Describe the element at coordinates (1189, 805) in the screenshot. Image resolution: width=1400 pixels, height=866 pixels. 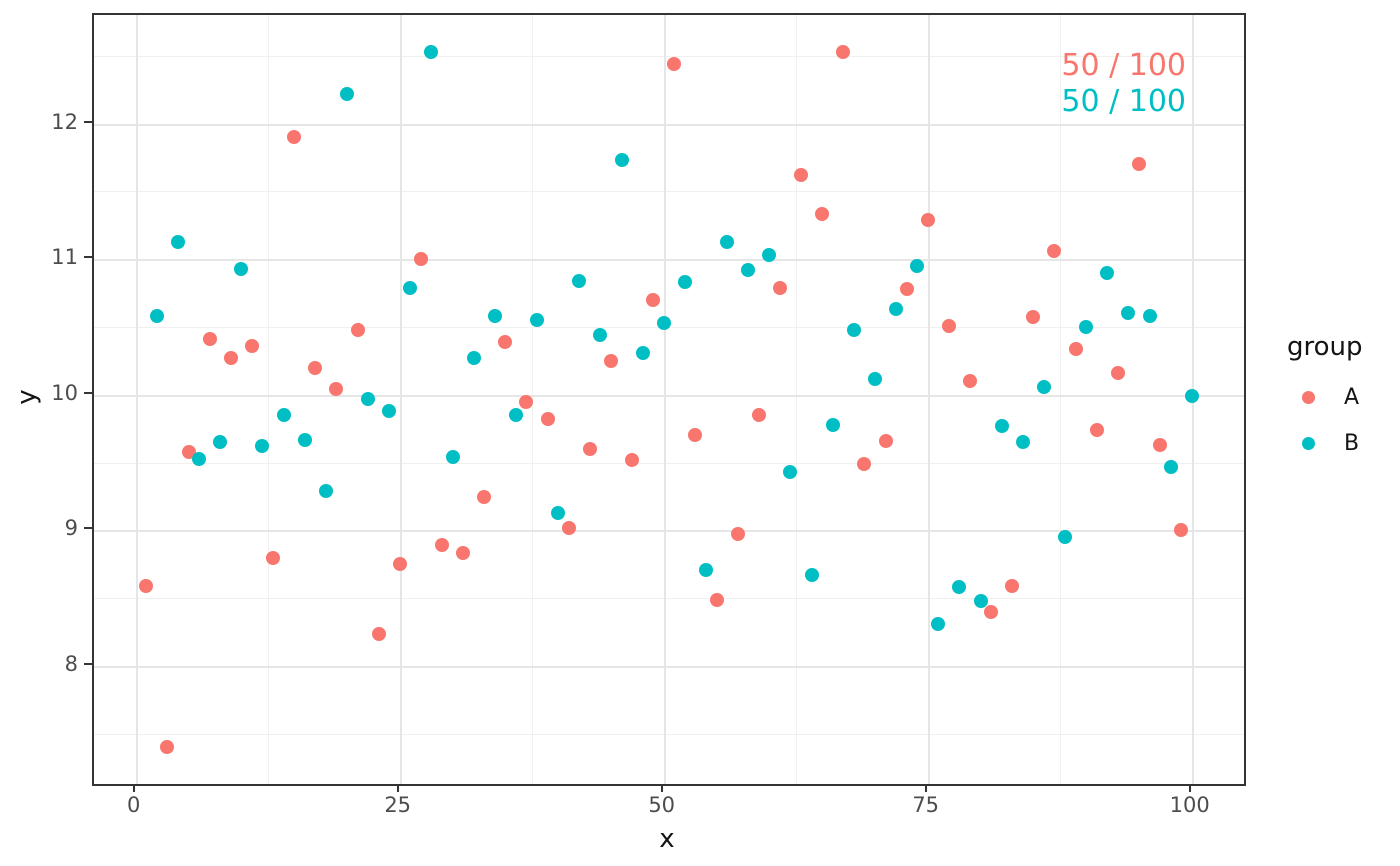
I see `x-axis-tick-label: 100` at that location.